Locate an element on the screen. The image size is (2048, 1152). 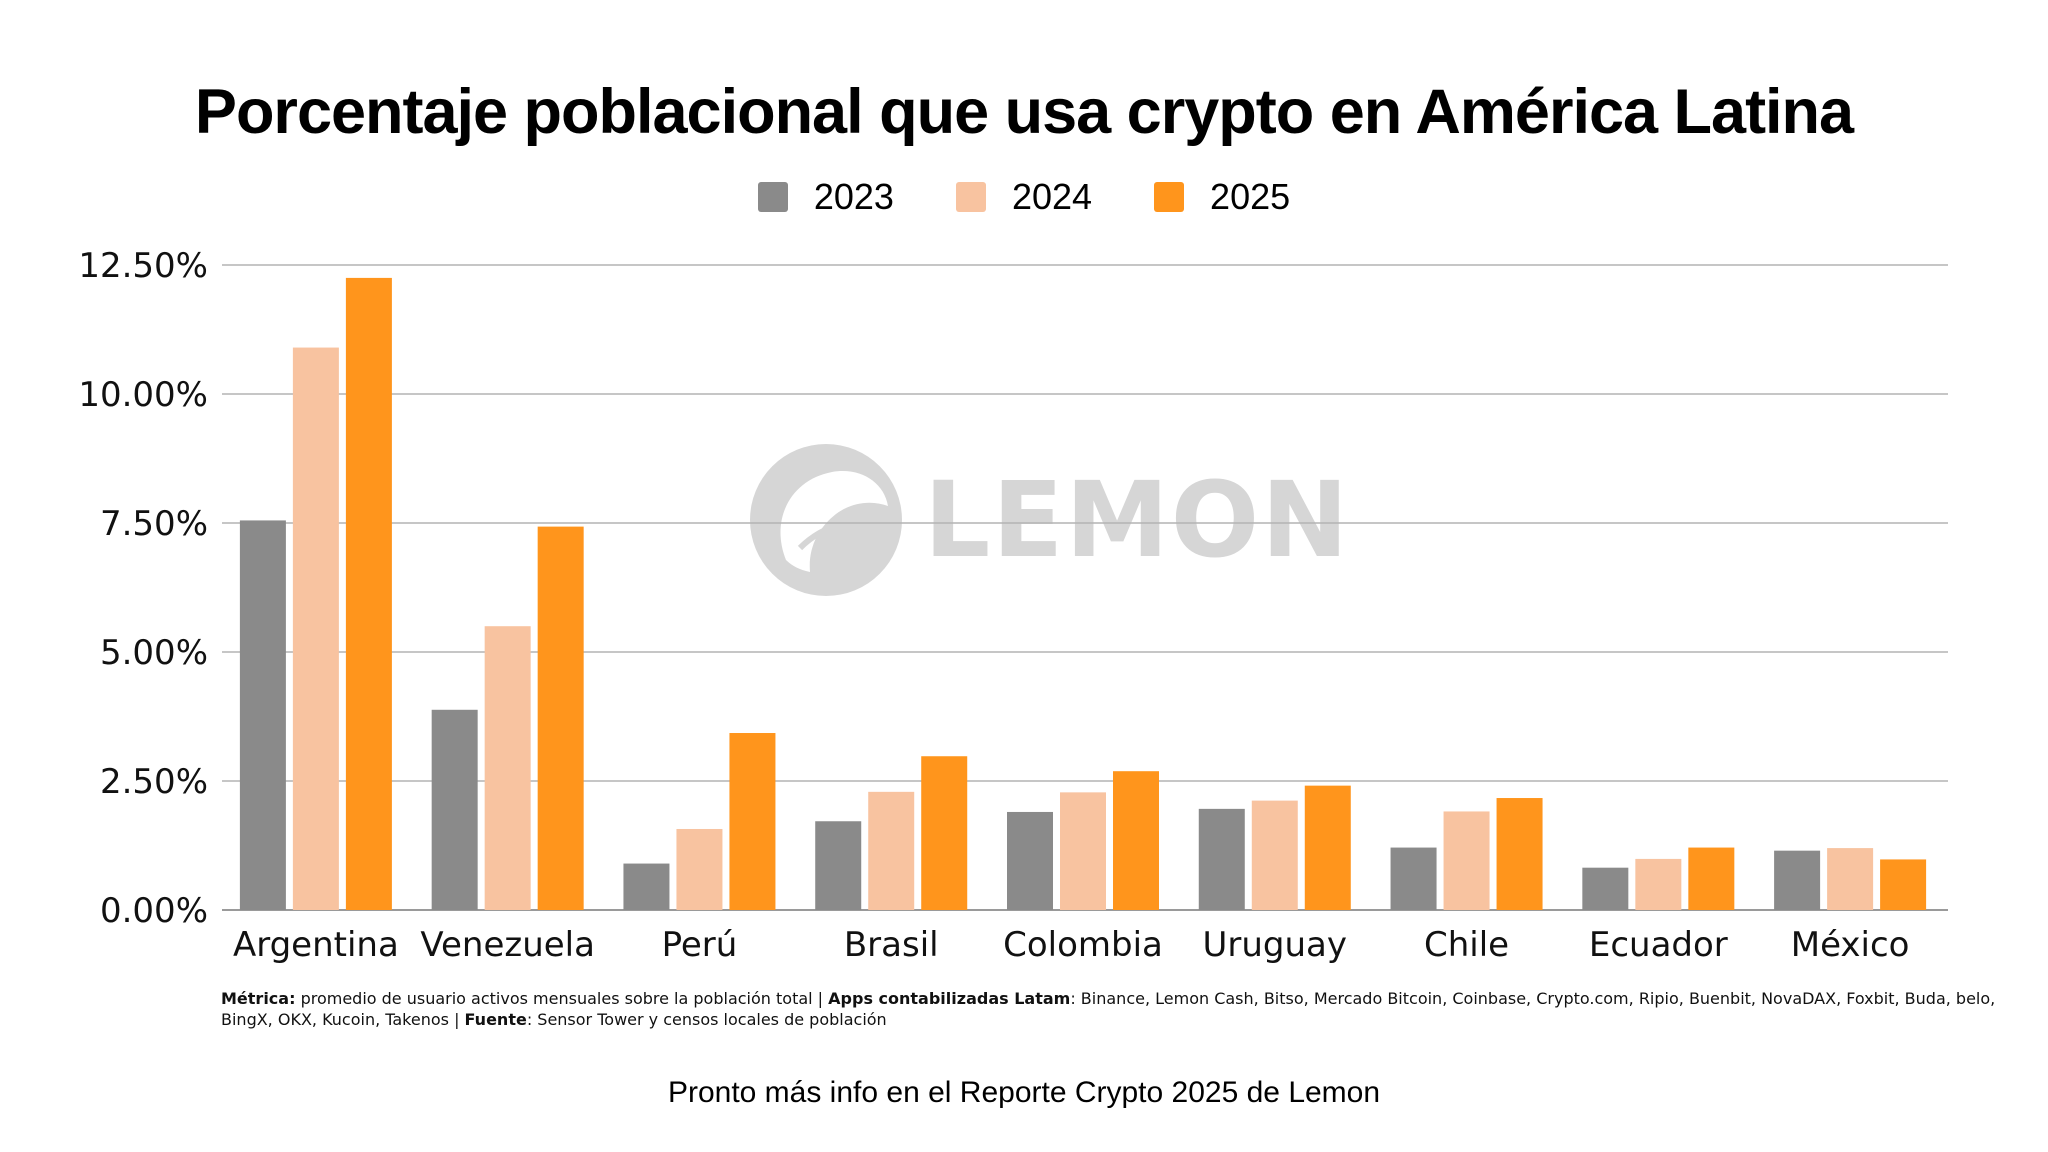
legend-label-2024: 2024 is located at coordinates (1052, 196).